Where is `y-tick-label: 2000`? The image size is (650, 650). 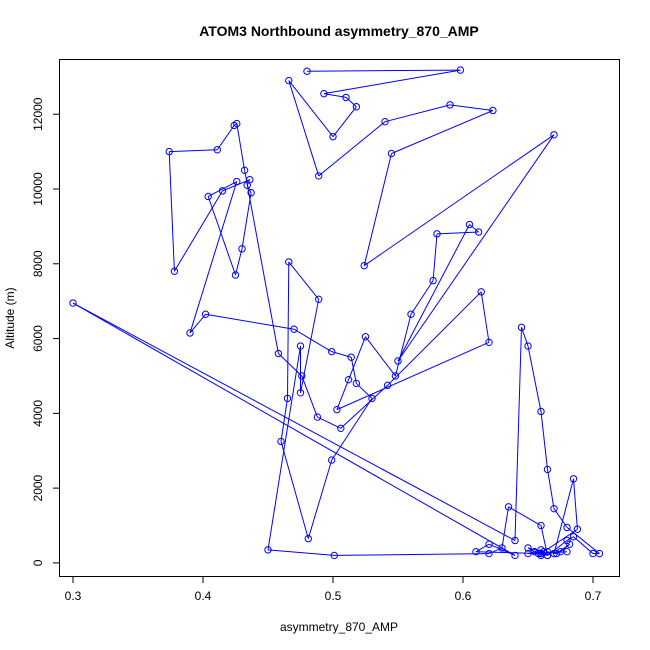 y-tick-label: 2000 is located at coordinates (38, 487).